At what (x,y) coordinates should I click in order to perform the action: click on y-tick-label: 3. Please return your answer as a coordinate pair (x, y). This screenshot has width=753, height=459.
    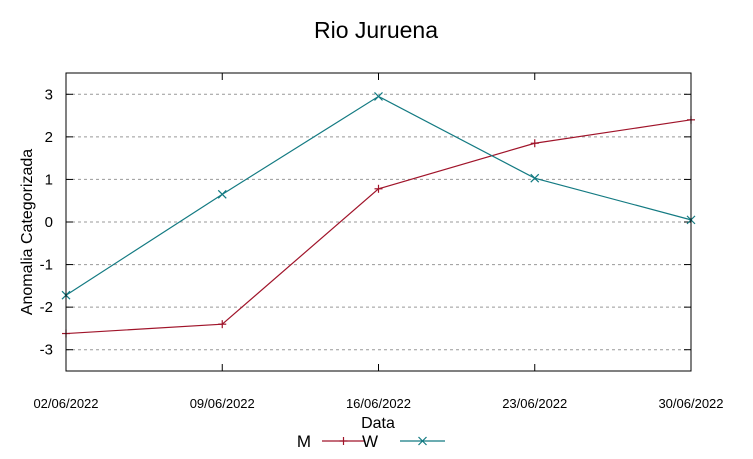
    Looking at the image, I should click on (49, 94).